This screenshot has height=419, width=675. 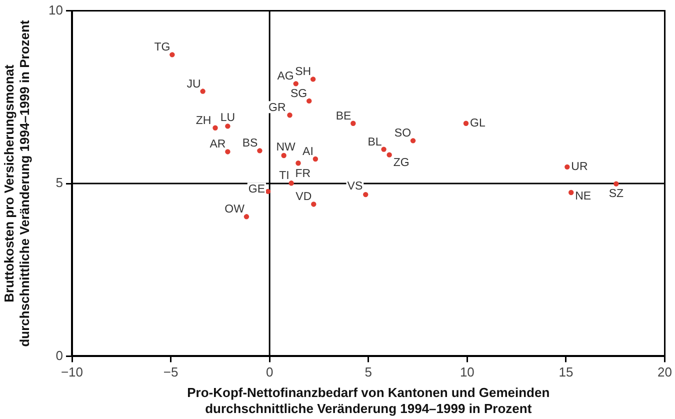 I want to click on annotation: TI, so click(x=284, y=176).